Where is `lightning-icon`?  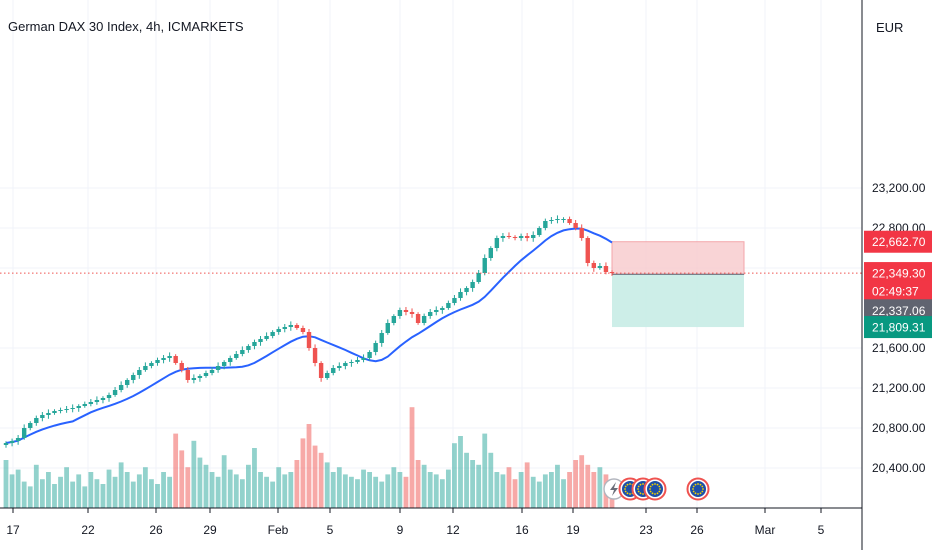
lightning-icon is located at coordinates (614, 489).